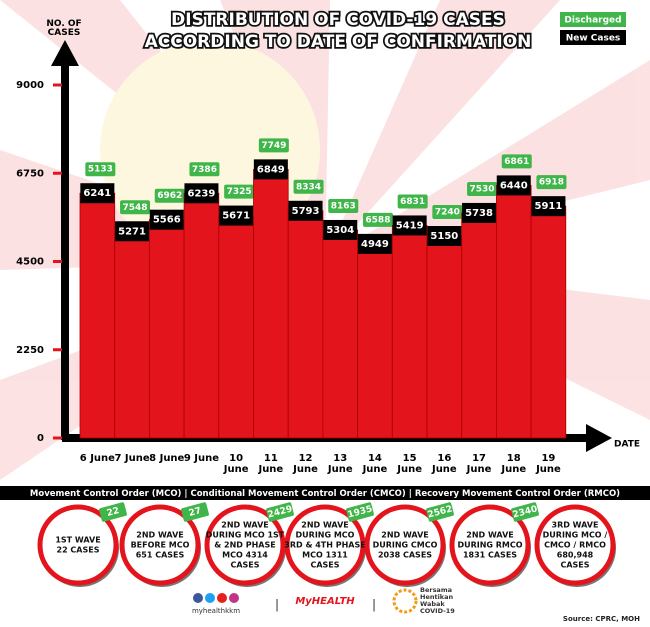  Describe the element at coordinates (113, 512) in the screenshot. I see `wave-badge: 22` at that location.